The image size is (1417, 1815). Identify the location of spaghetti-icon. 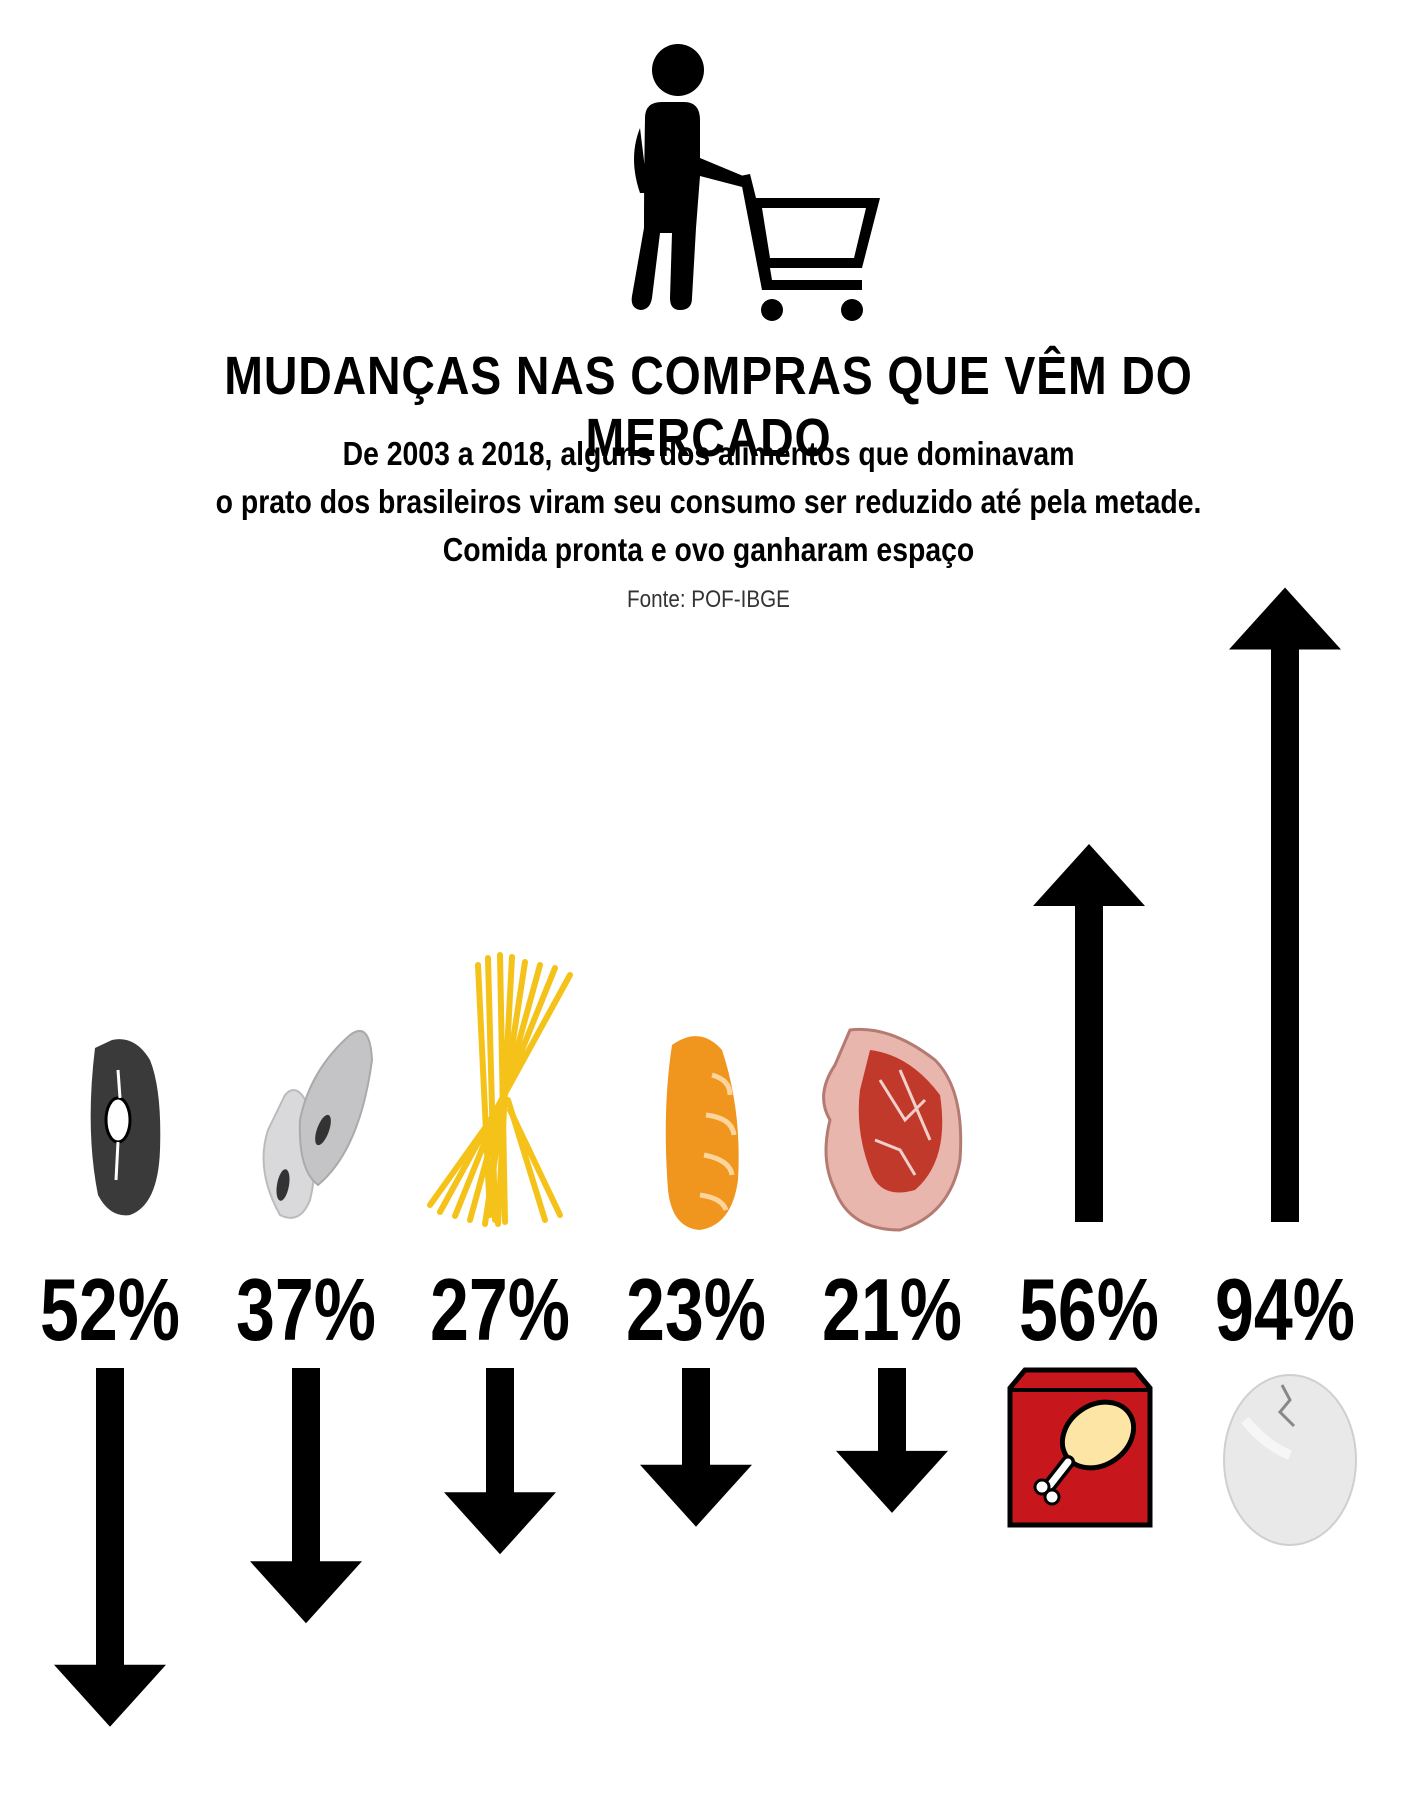
(500, 1089).